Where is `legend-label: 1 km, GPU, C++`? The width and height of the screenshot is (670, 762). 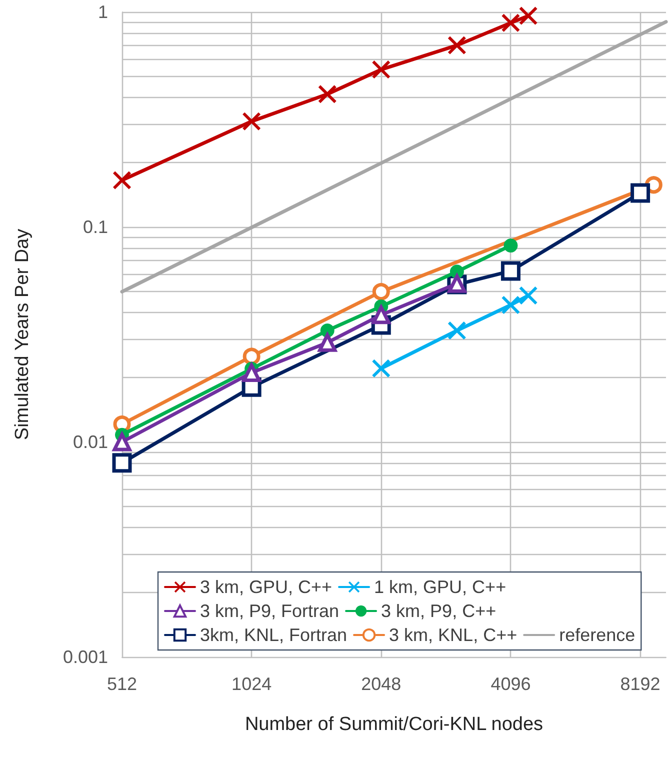
legend-label: 1 km, GPU, C++ is located at coordinates (440, 587).